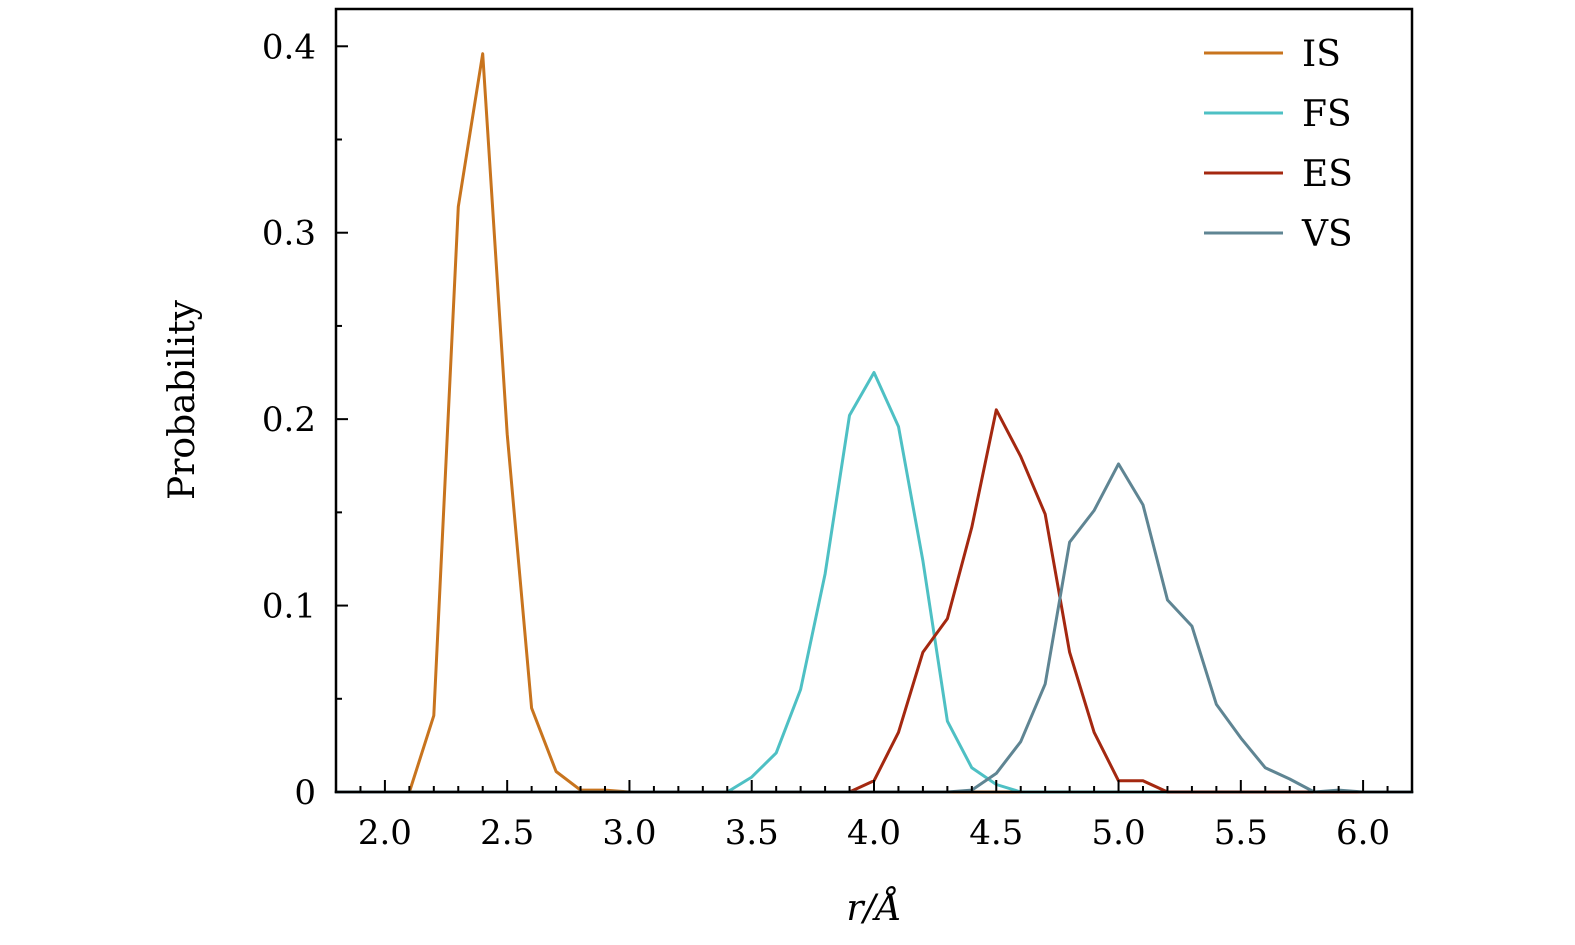 This screenshot has width=1575, height=945. Describe the element at coordinates (1327, 174) in the screenshot. I see `legend-label: ES` at that location.